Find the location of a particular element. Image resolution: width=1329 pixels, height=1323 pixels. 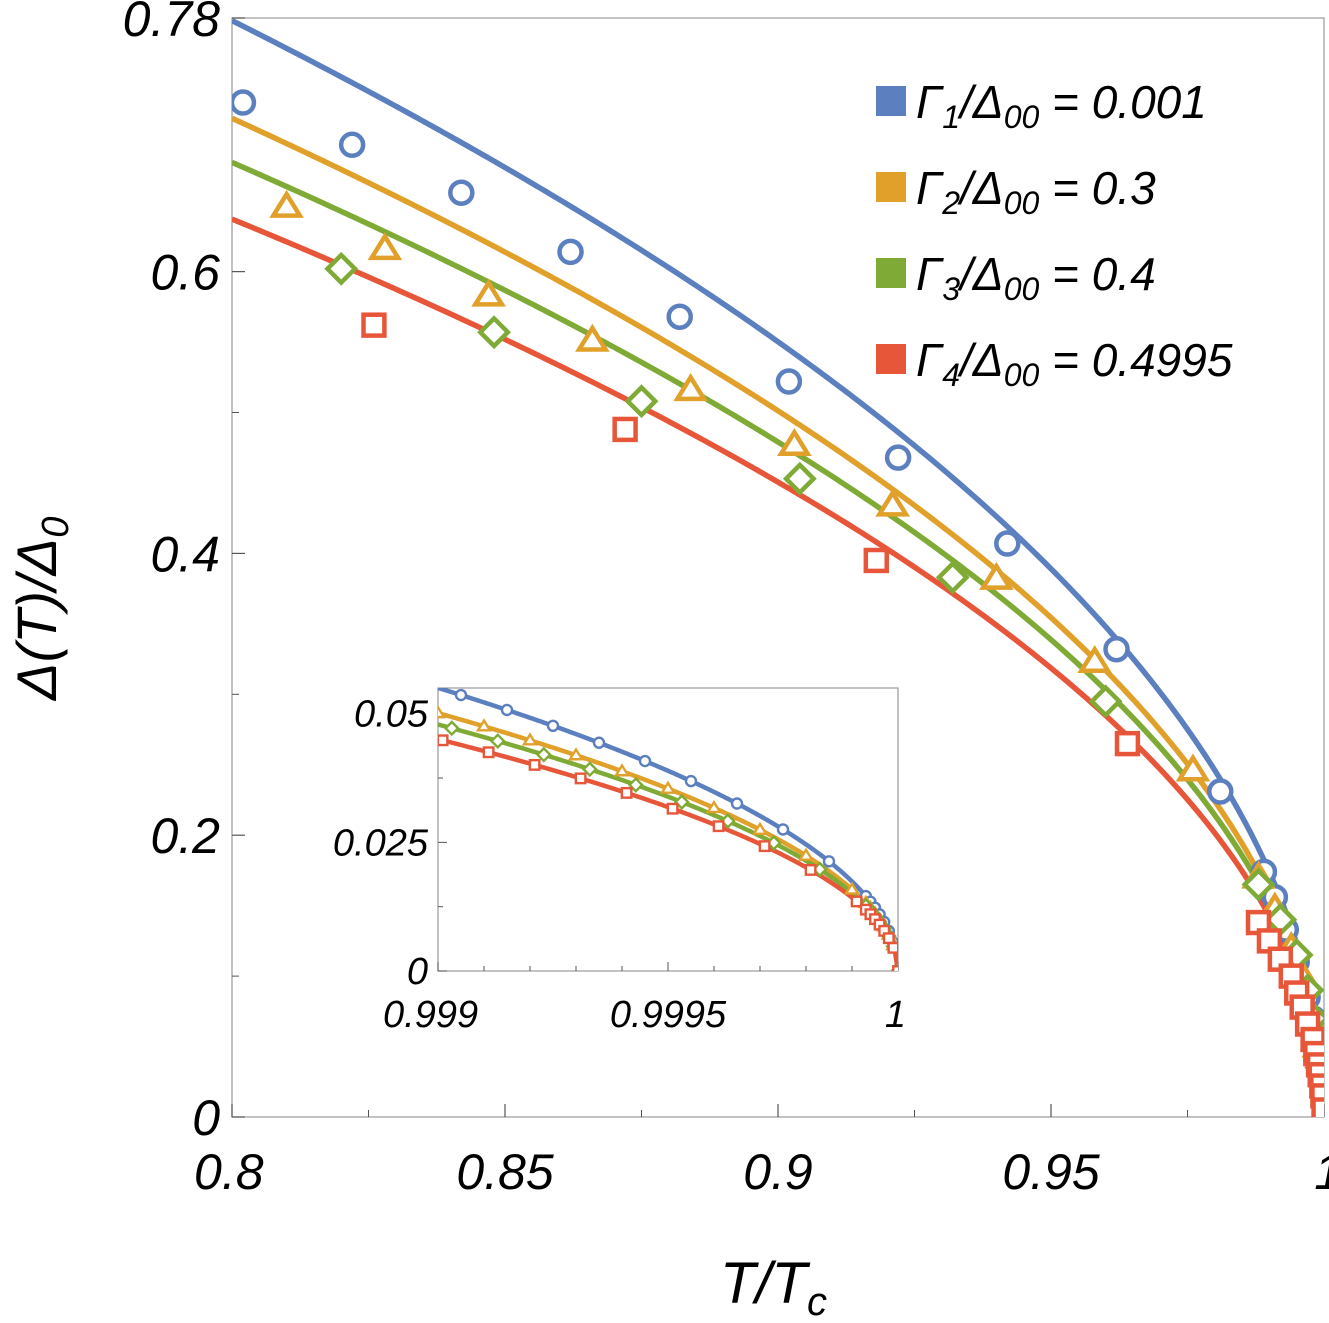

inset-y-tick-label: 0.05 is located at coordinates (391, 715).